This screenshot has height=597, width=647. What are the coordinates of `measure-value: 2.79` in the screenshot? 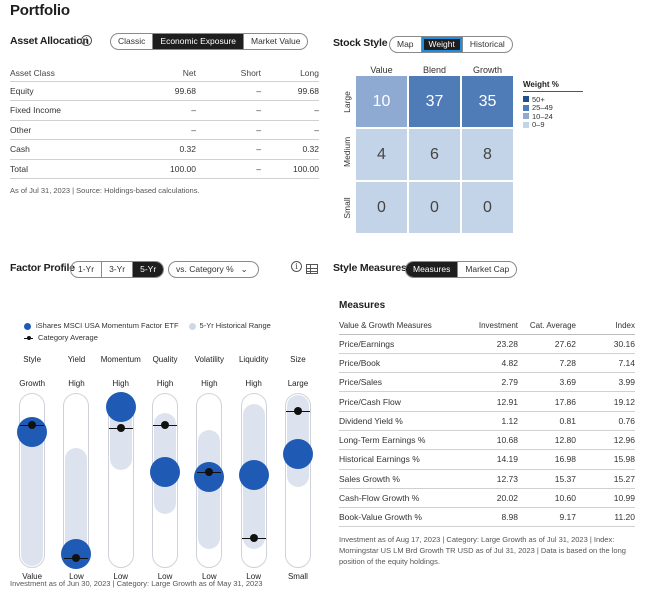 It's located at (491, 382).